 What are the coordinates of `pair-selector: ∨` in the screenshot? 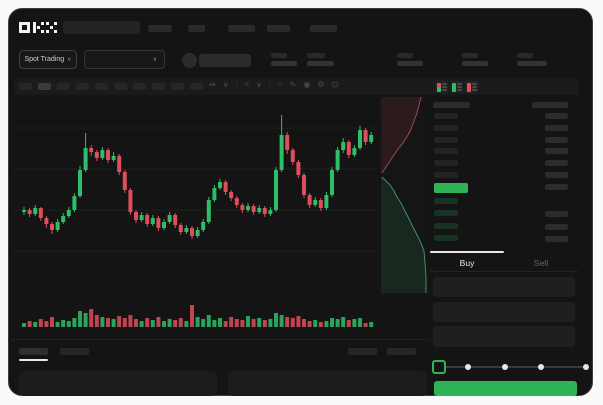 It's located at (124, 59).